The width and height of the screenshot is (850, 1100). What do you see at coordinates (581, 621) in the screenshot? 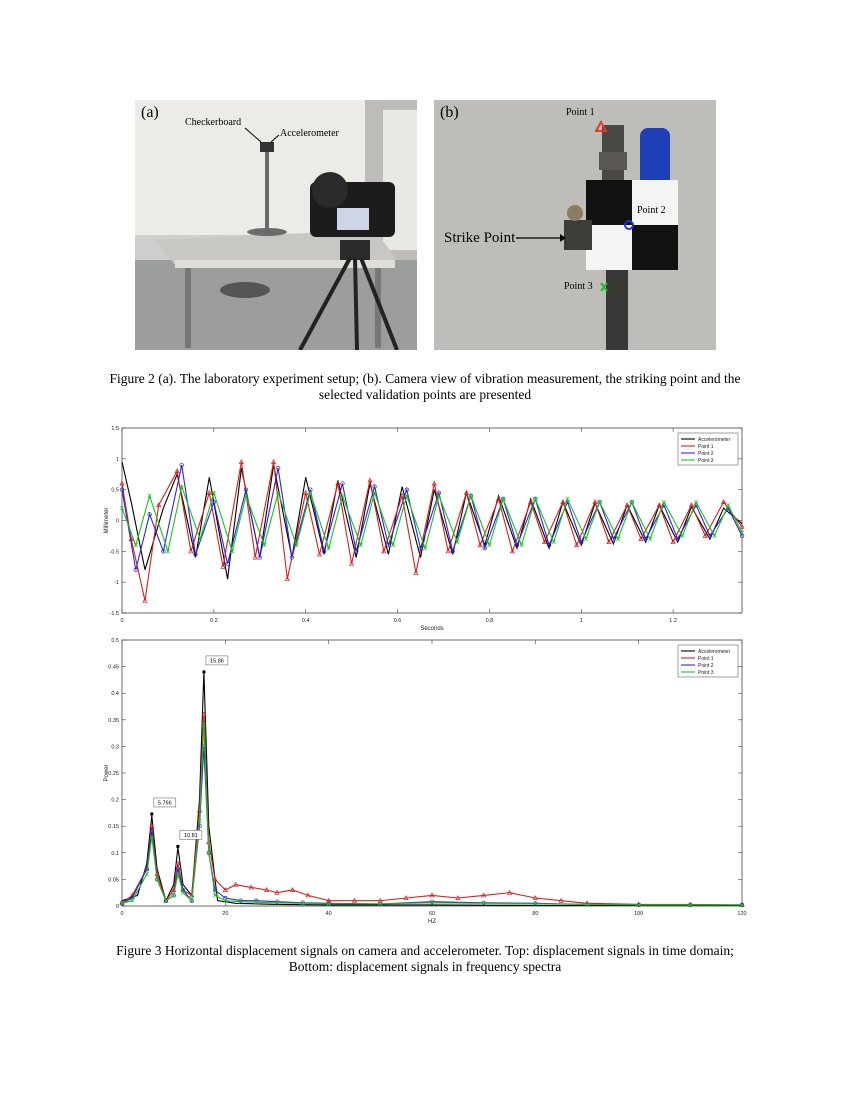
I see `x-tick-label: 1` at bounding box center [581, 621].